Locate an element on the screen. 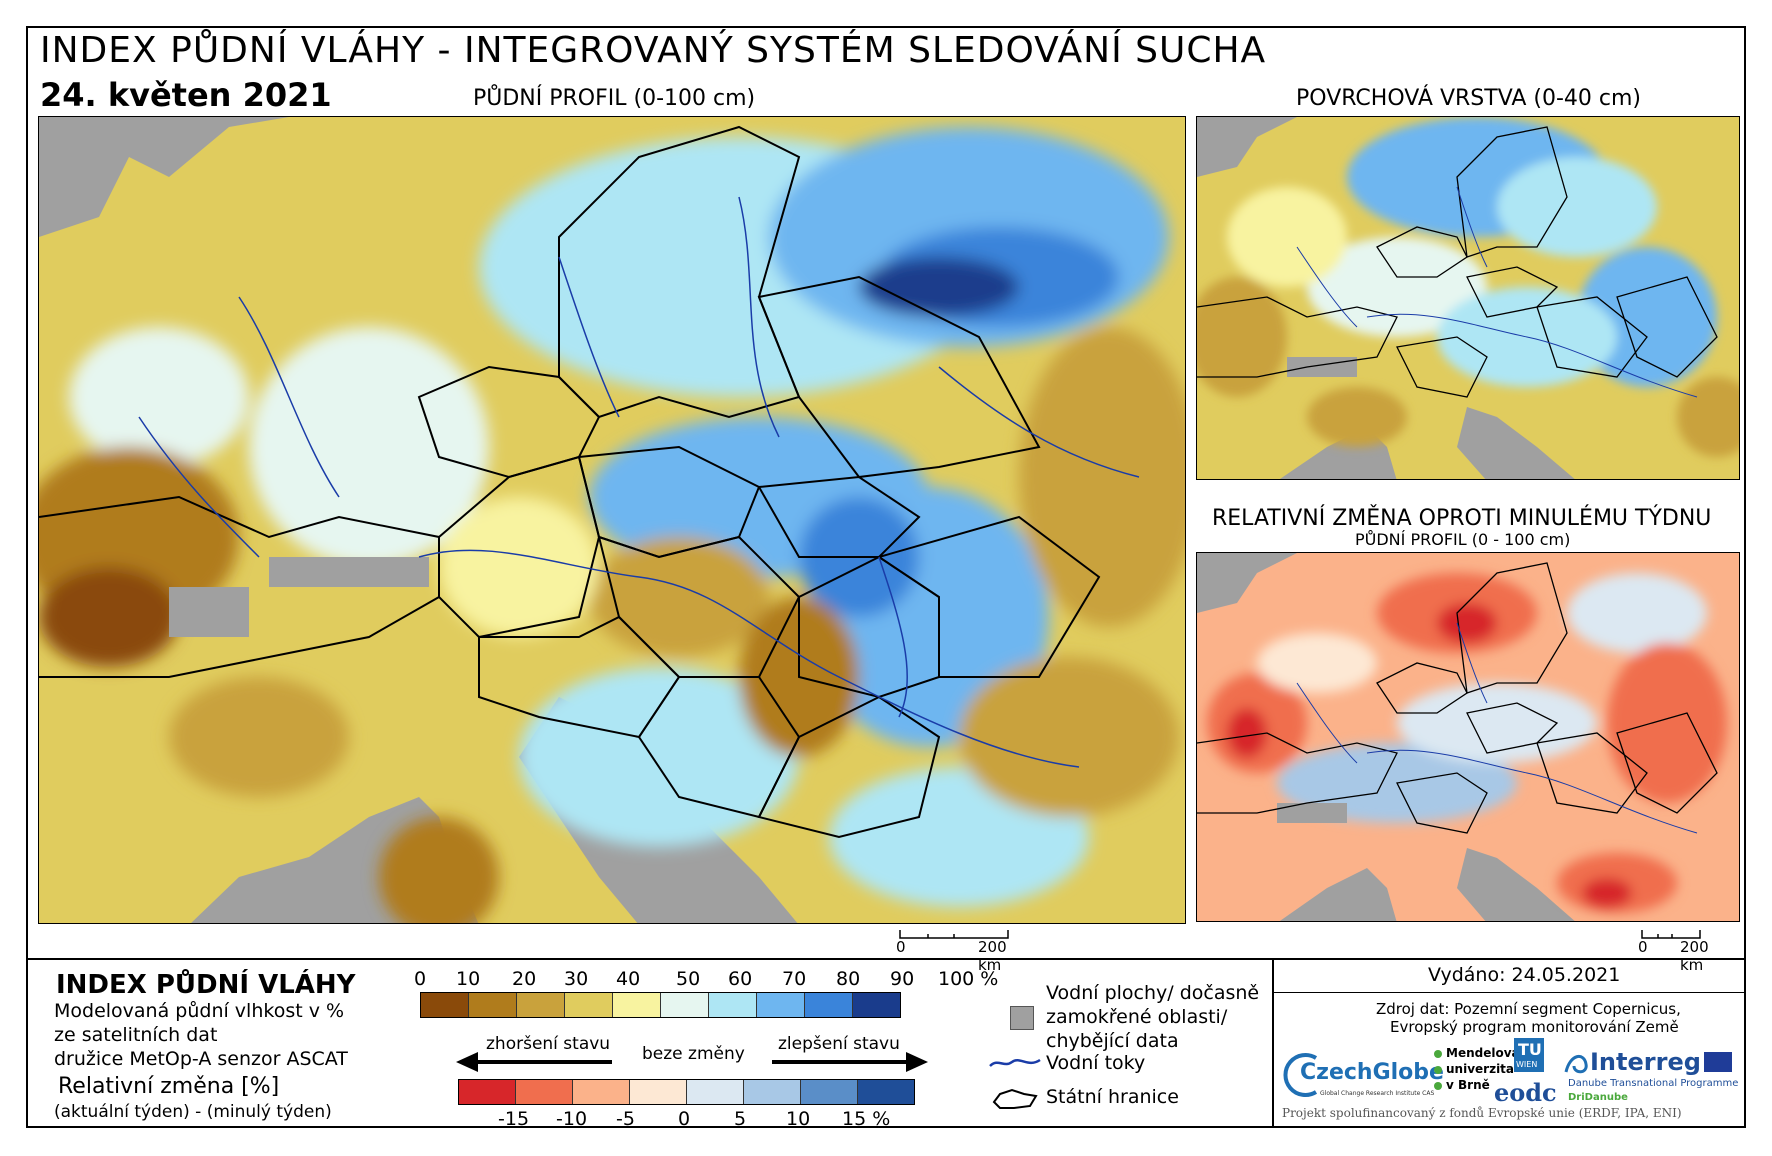 This screenshot has height=1156, width=1772. rel-ramp-label: -10 is located at coordinates (572, 1119).